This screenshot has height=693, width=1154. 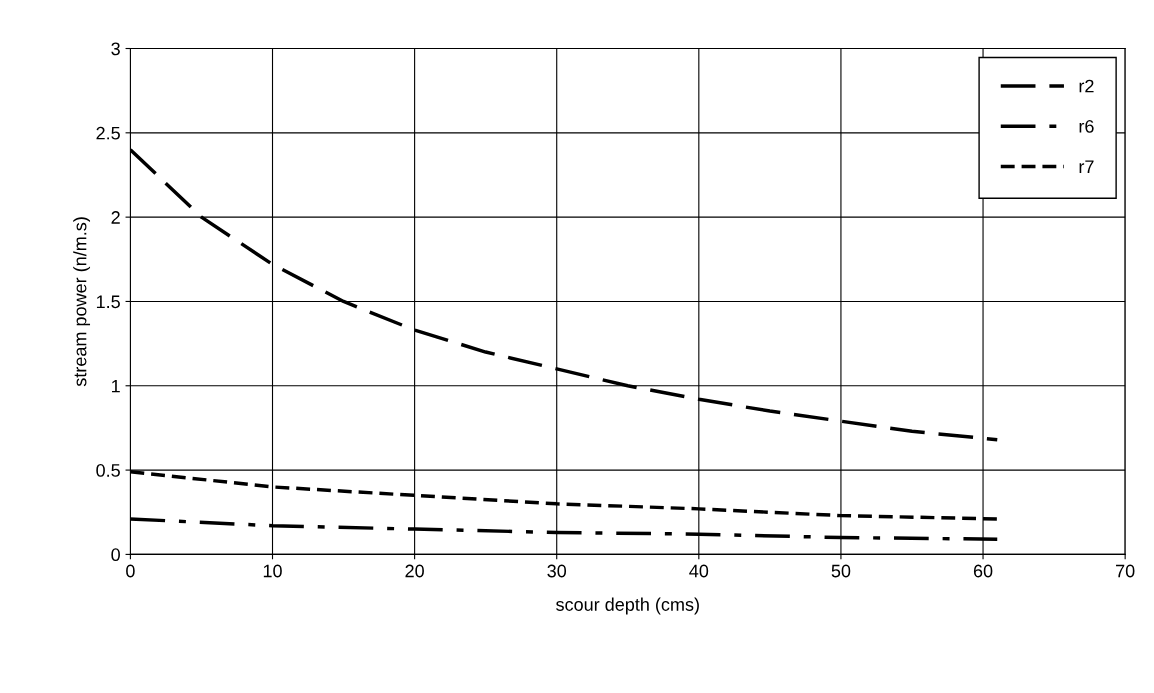 What do you see at coordinates (1086, 126) in the screenshot?
I see `legend-label: r6` at bounding box center [1086, 126].